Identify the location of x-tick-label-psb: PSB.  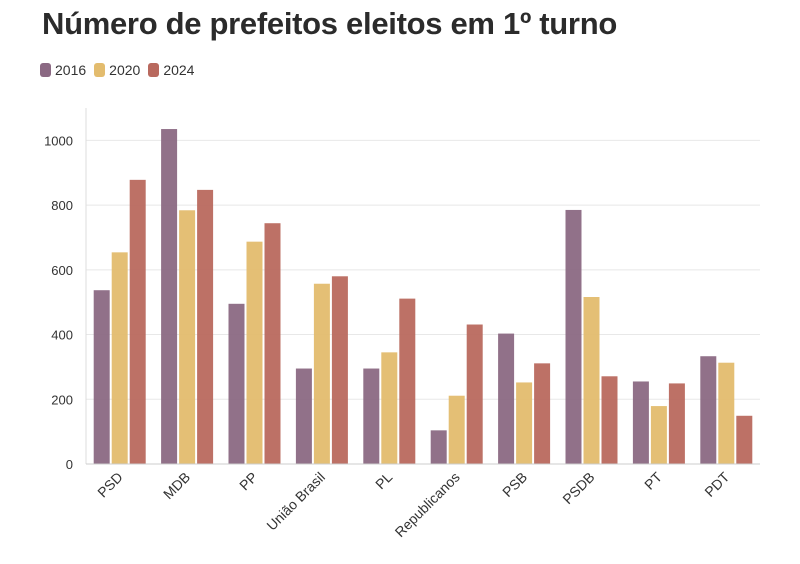
(514, 484).